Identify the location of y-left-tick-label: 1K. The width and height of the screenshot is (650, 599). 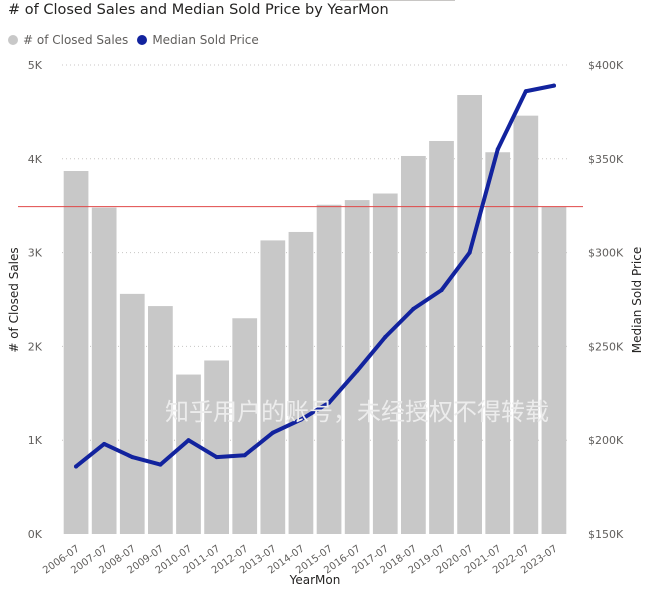
(35, 440).